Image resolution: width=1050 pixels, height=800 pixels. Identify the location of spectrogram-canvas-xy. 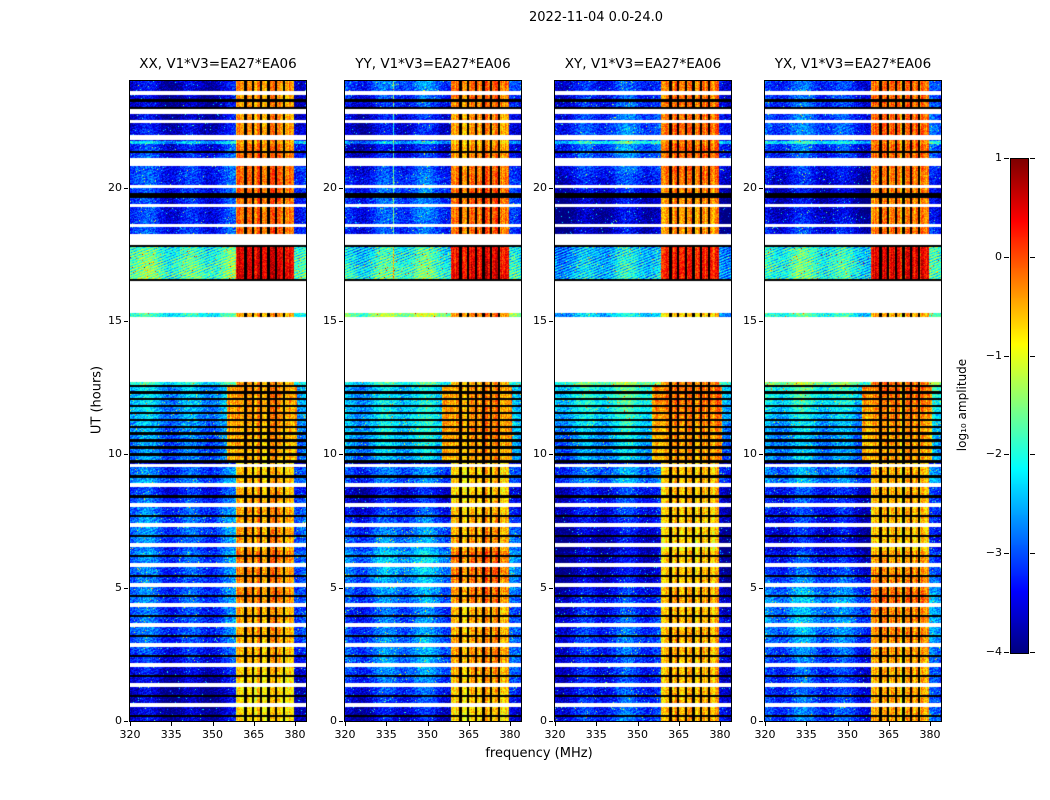
(643, 401).